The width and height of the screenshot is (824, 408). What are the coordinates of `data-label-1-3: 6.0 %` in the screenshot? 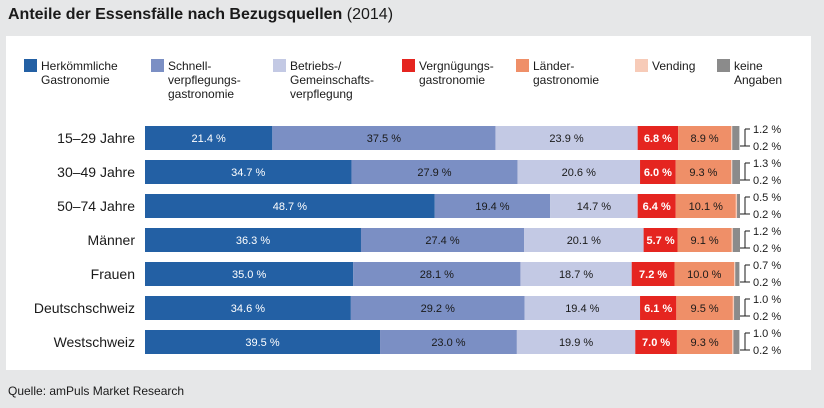 It's located at (658, 173).